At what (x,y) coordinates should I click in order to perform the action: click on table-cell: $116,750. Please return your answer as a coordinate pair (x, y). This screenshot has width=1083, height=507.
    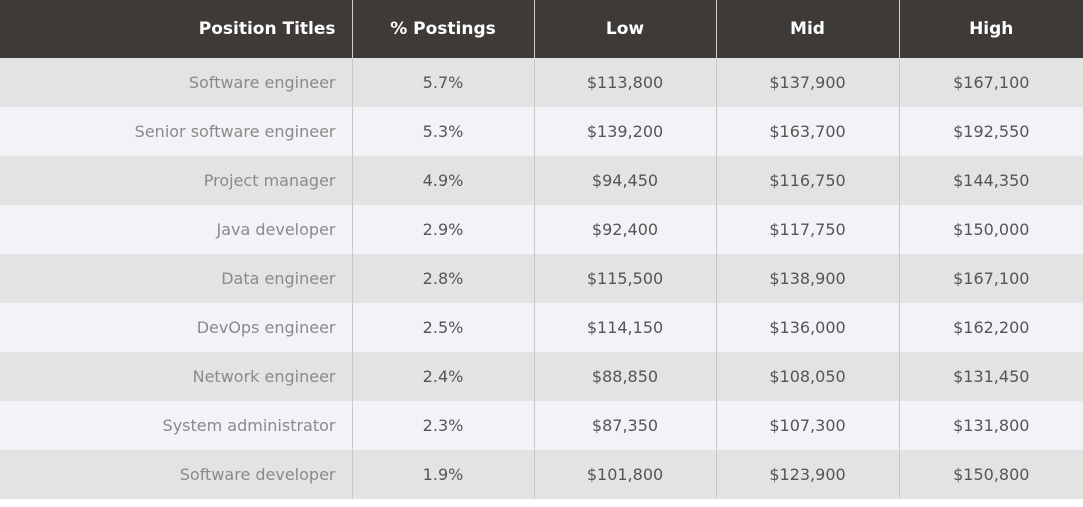
    Looking at the image, I should click on (807, 180).